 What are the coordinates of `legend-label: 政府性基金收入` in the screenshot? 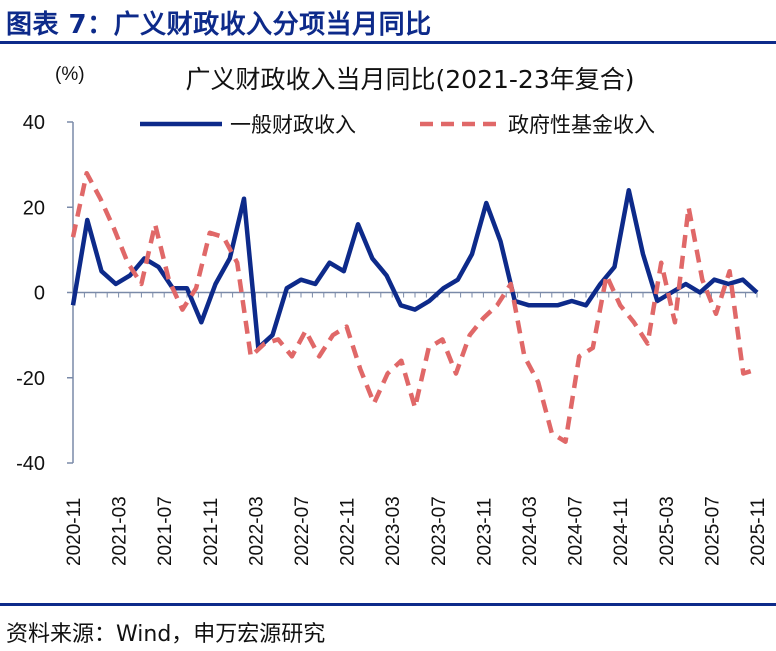 It's located at (581, 125).